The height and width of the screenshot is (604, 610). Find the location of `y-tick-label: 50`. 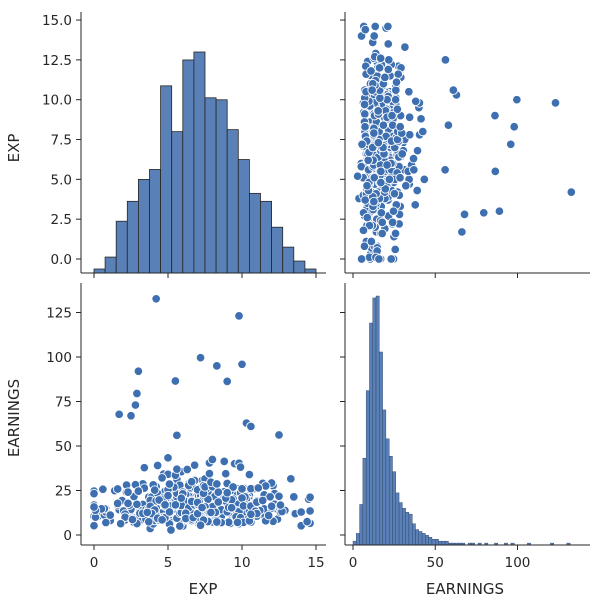

y-tick-label: 50 is located at coordinates (63, 447).